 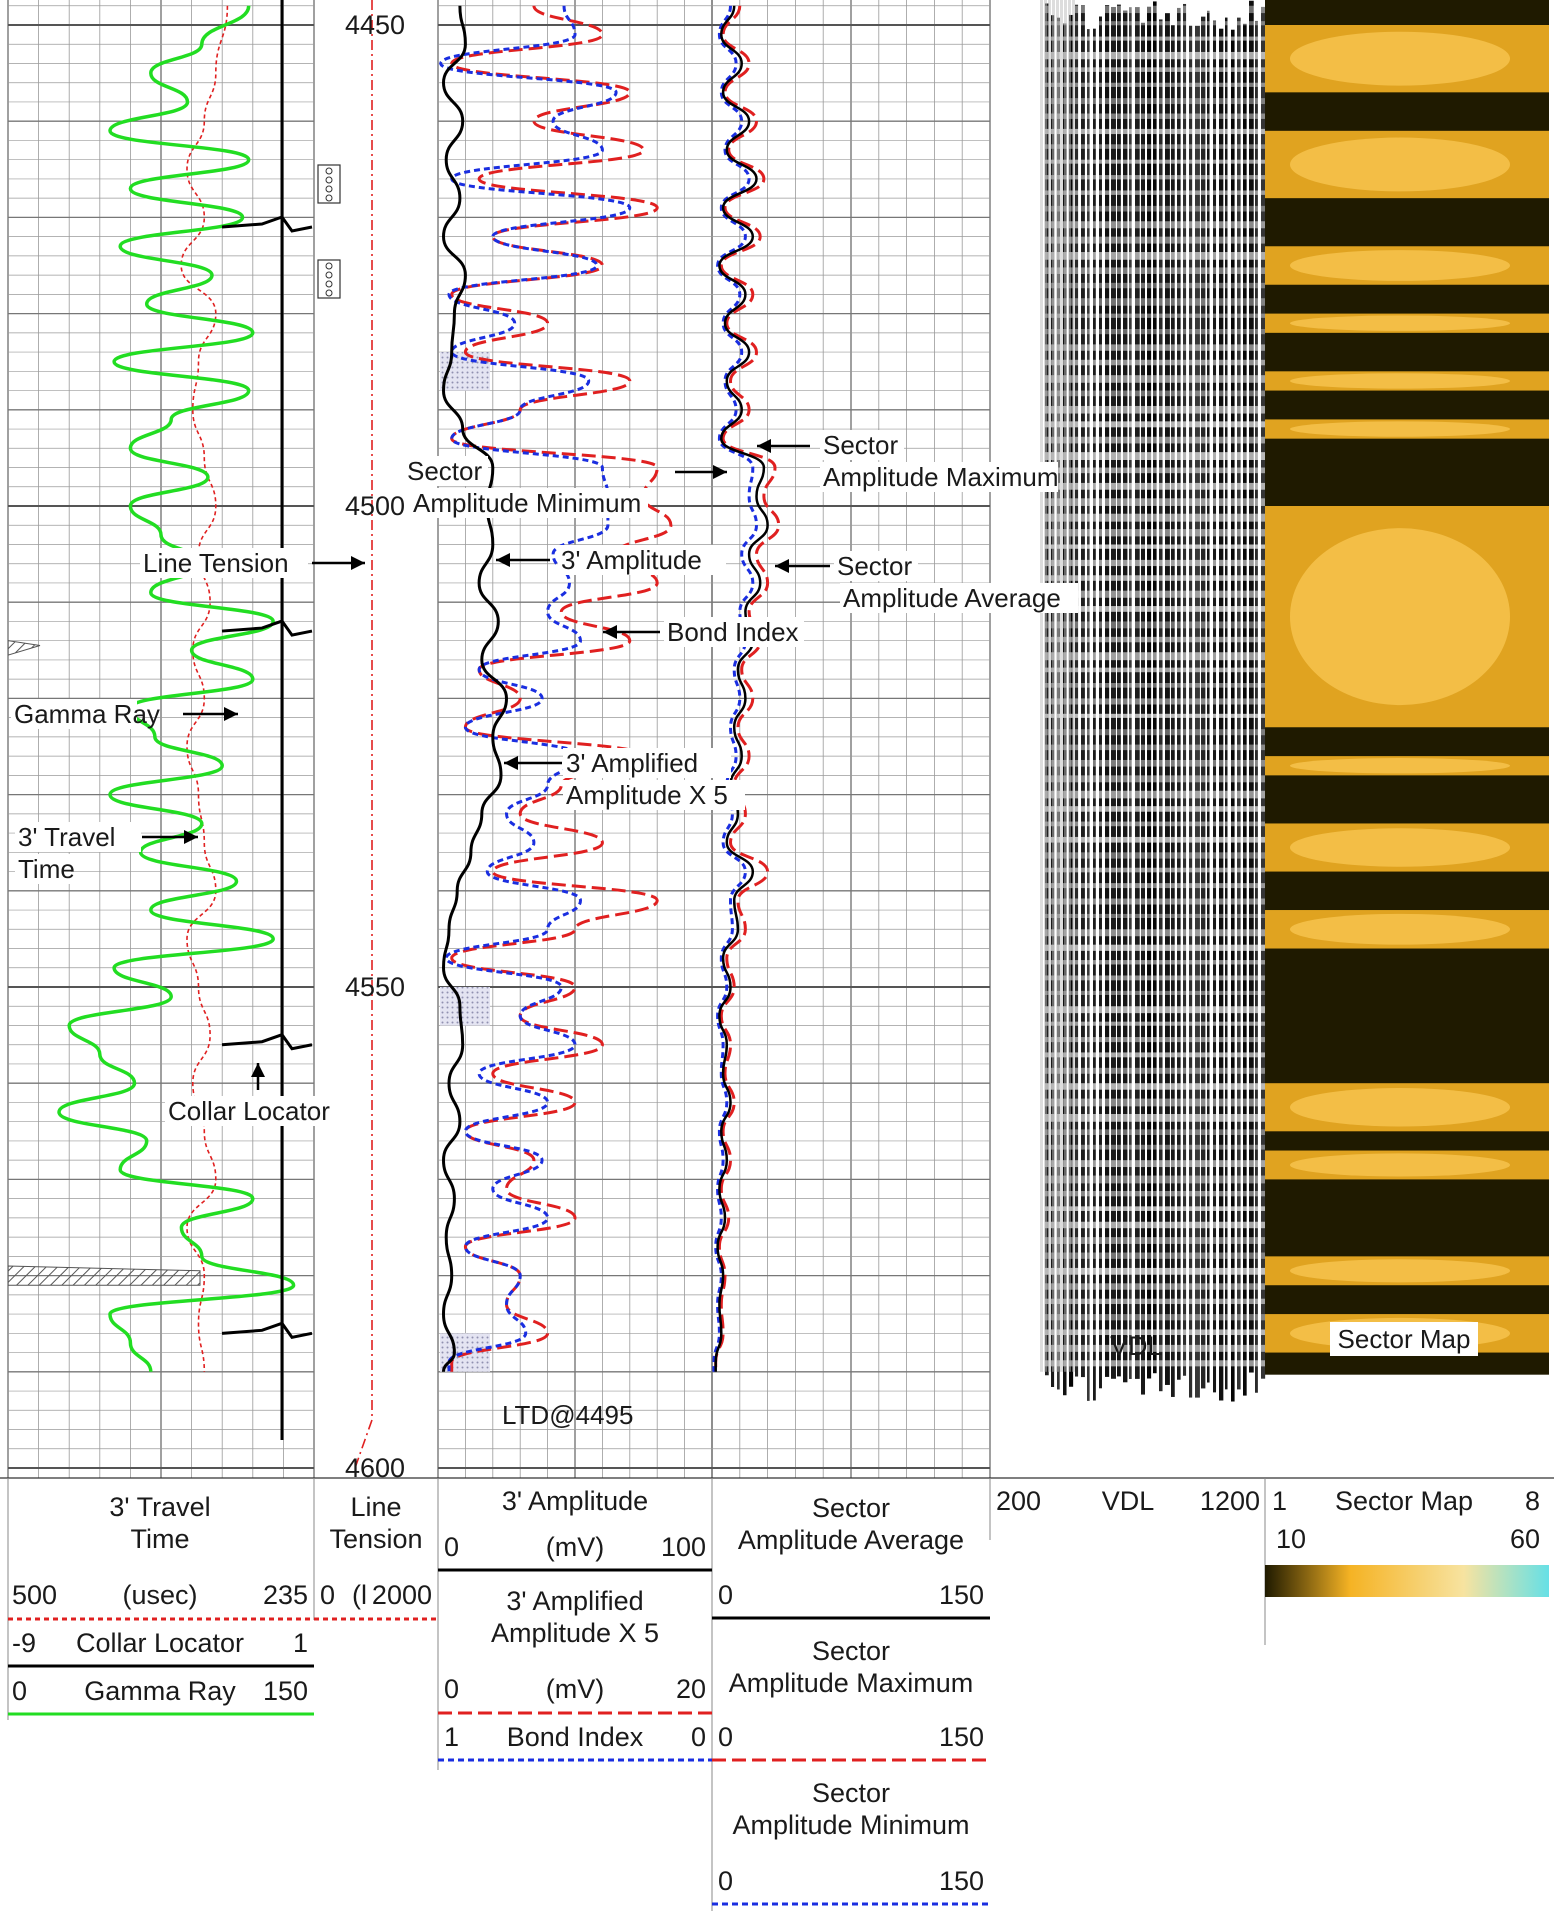 What do you see at coordinates (160, 1643) in the screenshot?
I see `hdr-collar-name: Collar Locator` at bounding box center [160, 1643].